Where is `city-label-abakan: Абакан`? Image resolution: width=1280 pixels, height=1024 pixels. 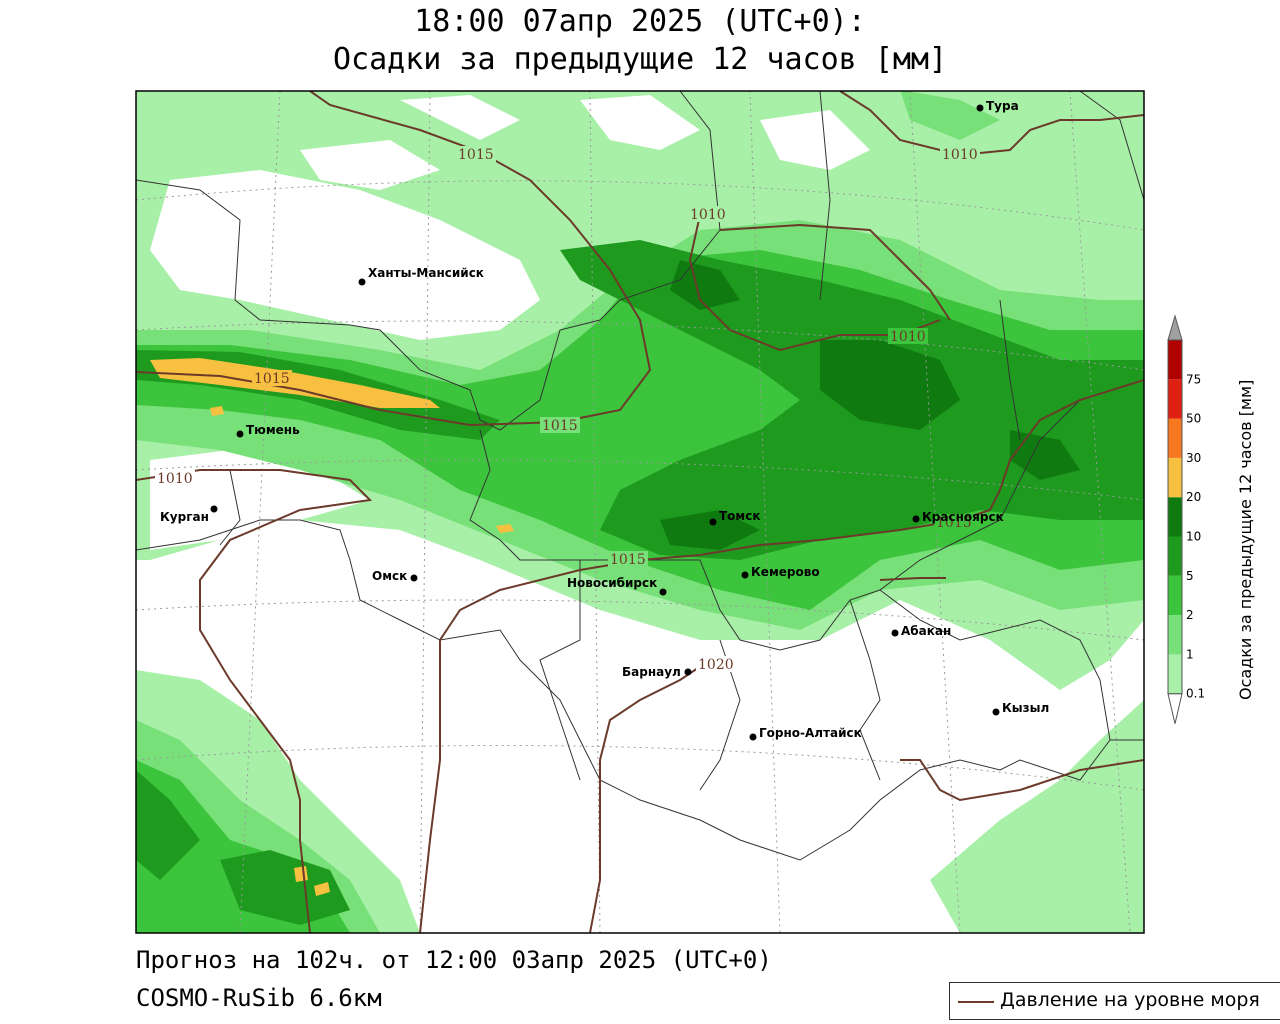
city-label-abakan: Абакан is located at coordinates (926, 631).